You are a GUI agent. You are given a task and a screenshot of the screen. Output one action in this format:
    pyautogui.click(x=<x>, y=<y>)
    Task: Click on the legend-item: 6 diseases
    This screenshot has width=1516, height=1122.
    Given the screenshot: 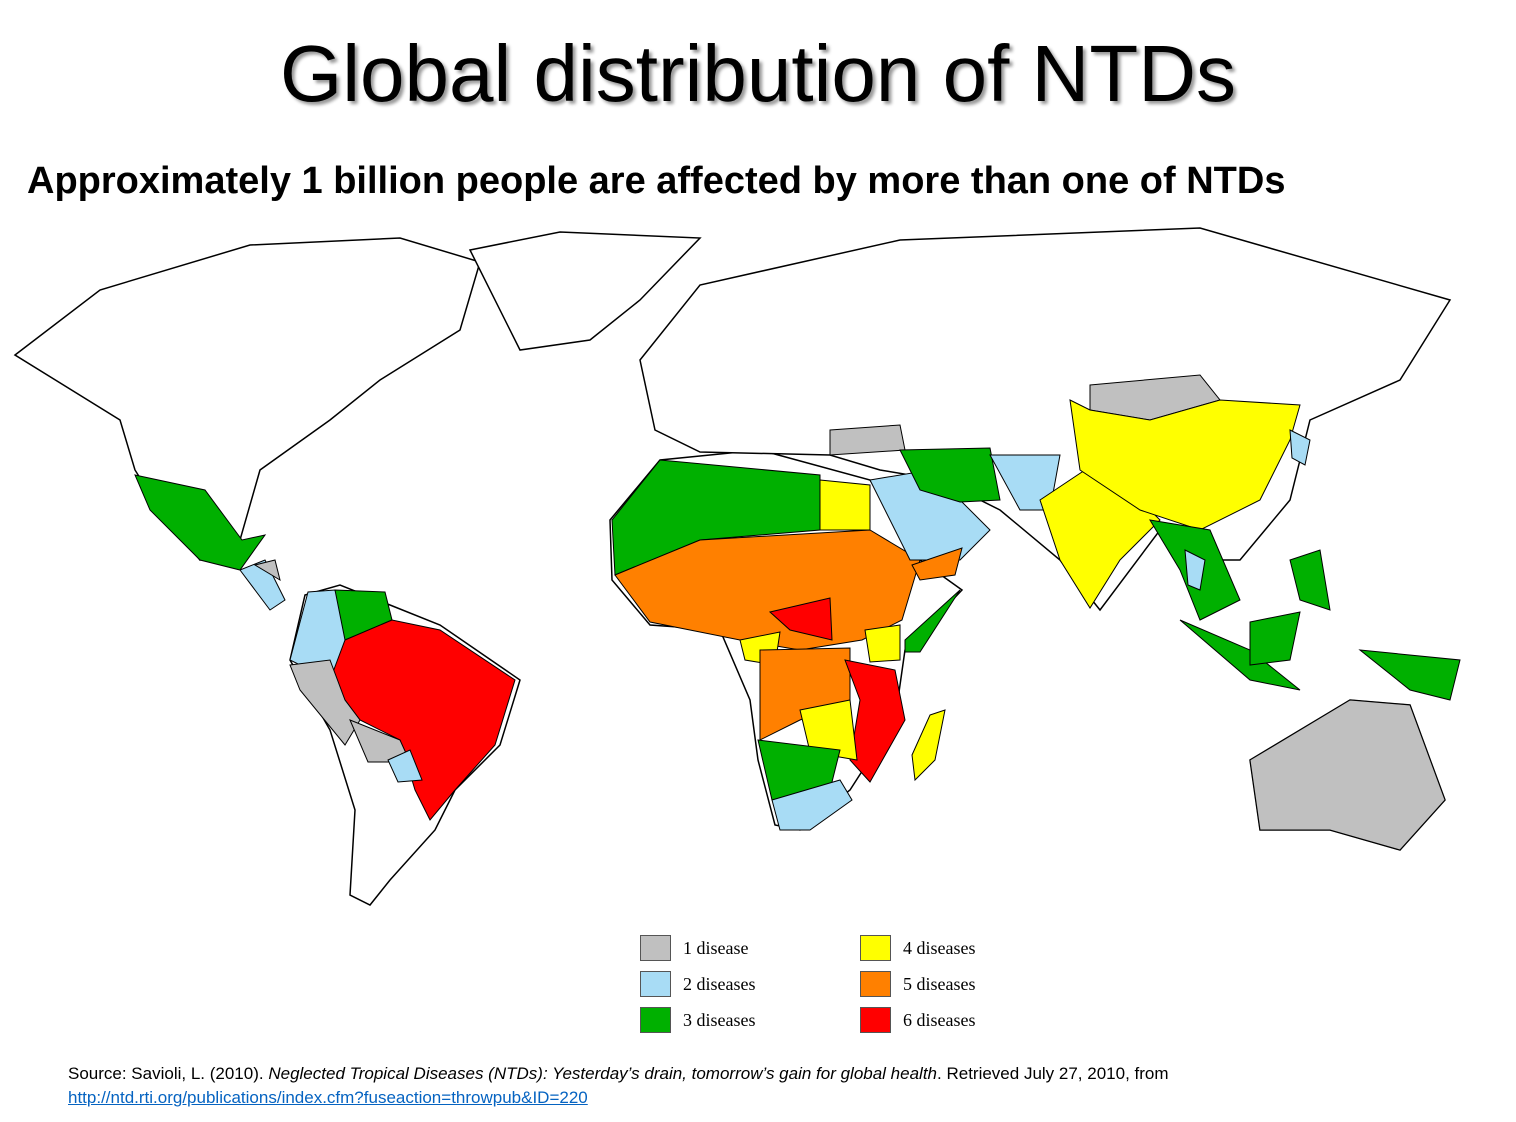 What is the action you would take?
    pyautogui.click(x=917, y=1020)
    